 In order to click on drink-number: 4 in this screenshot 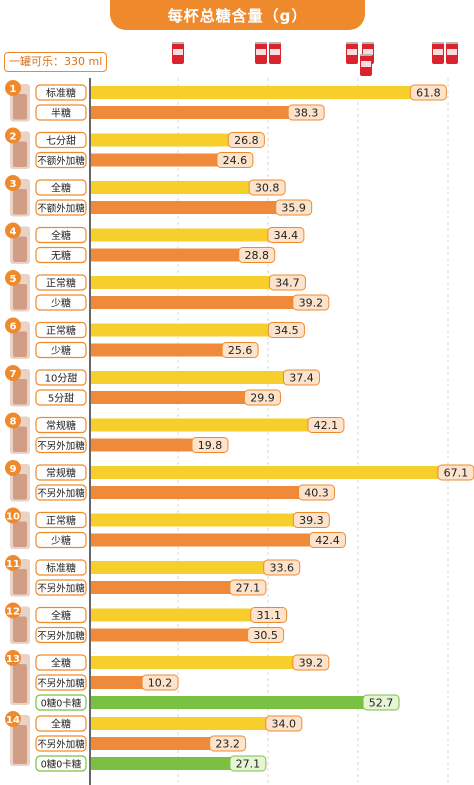, I will do `click(13, 232)`.